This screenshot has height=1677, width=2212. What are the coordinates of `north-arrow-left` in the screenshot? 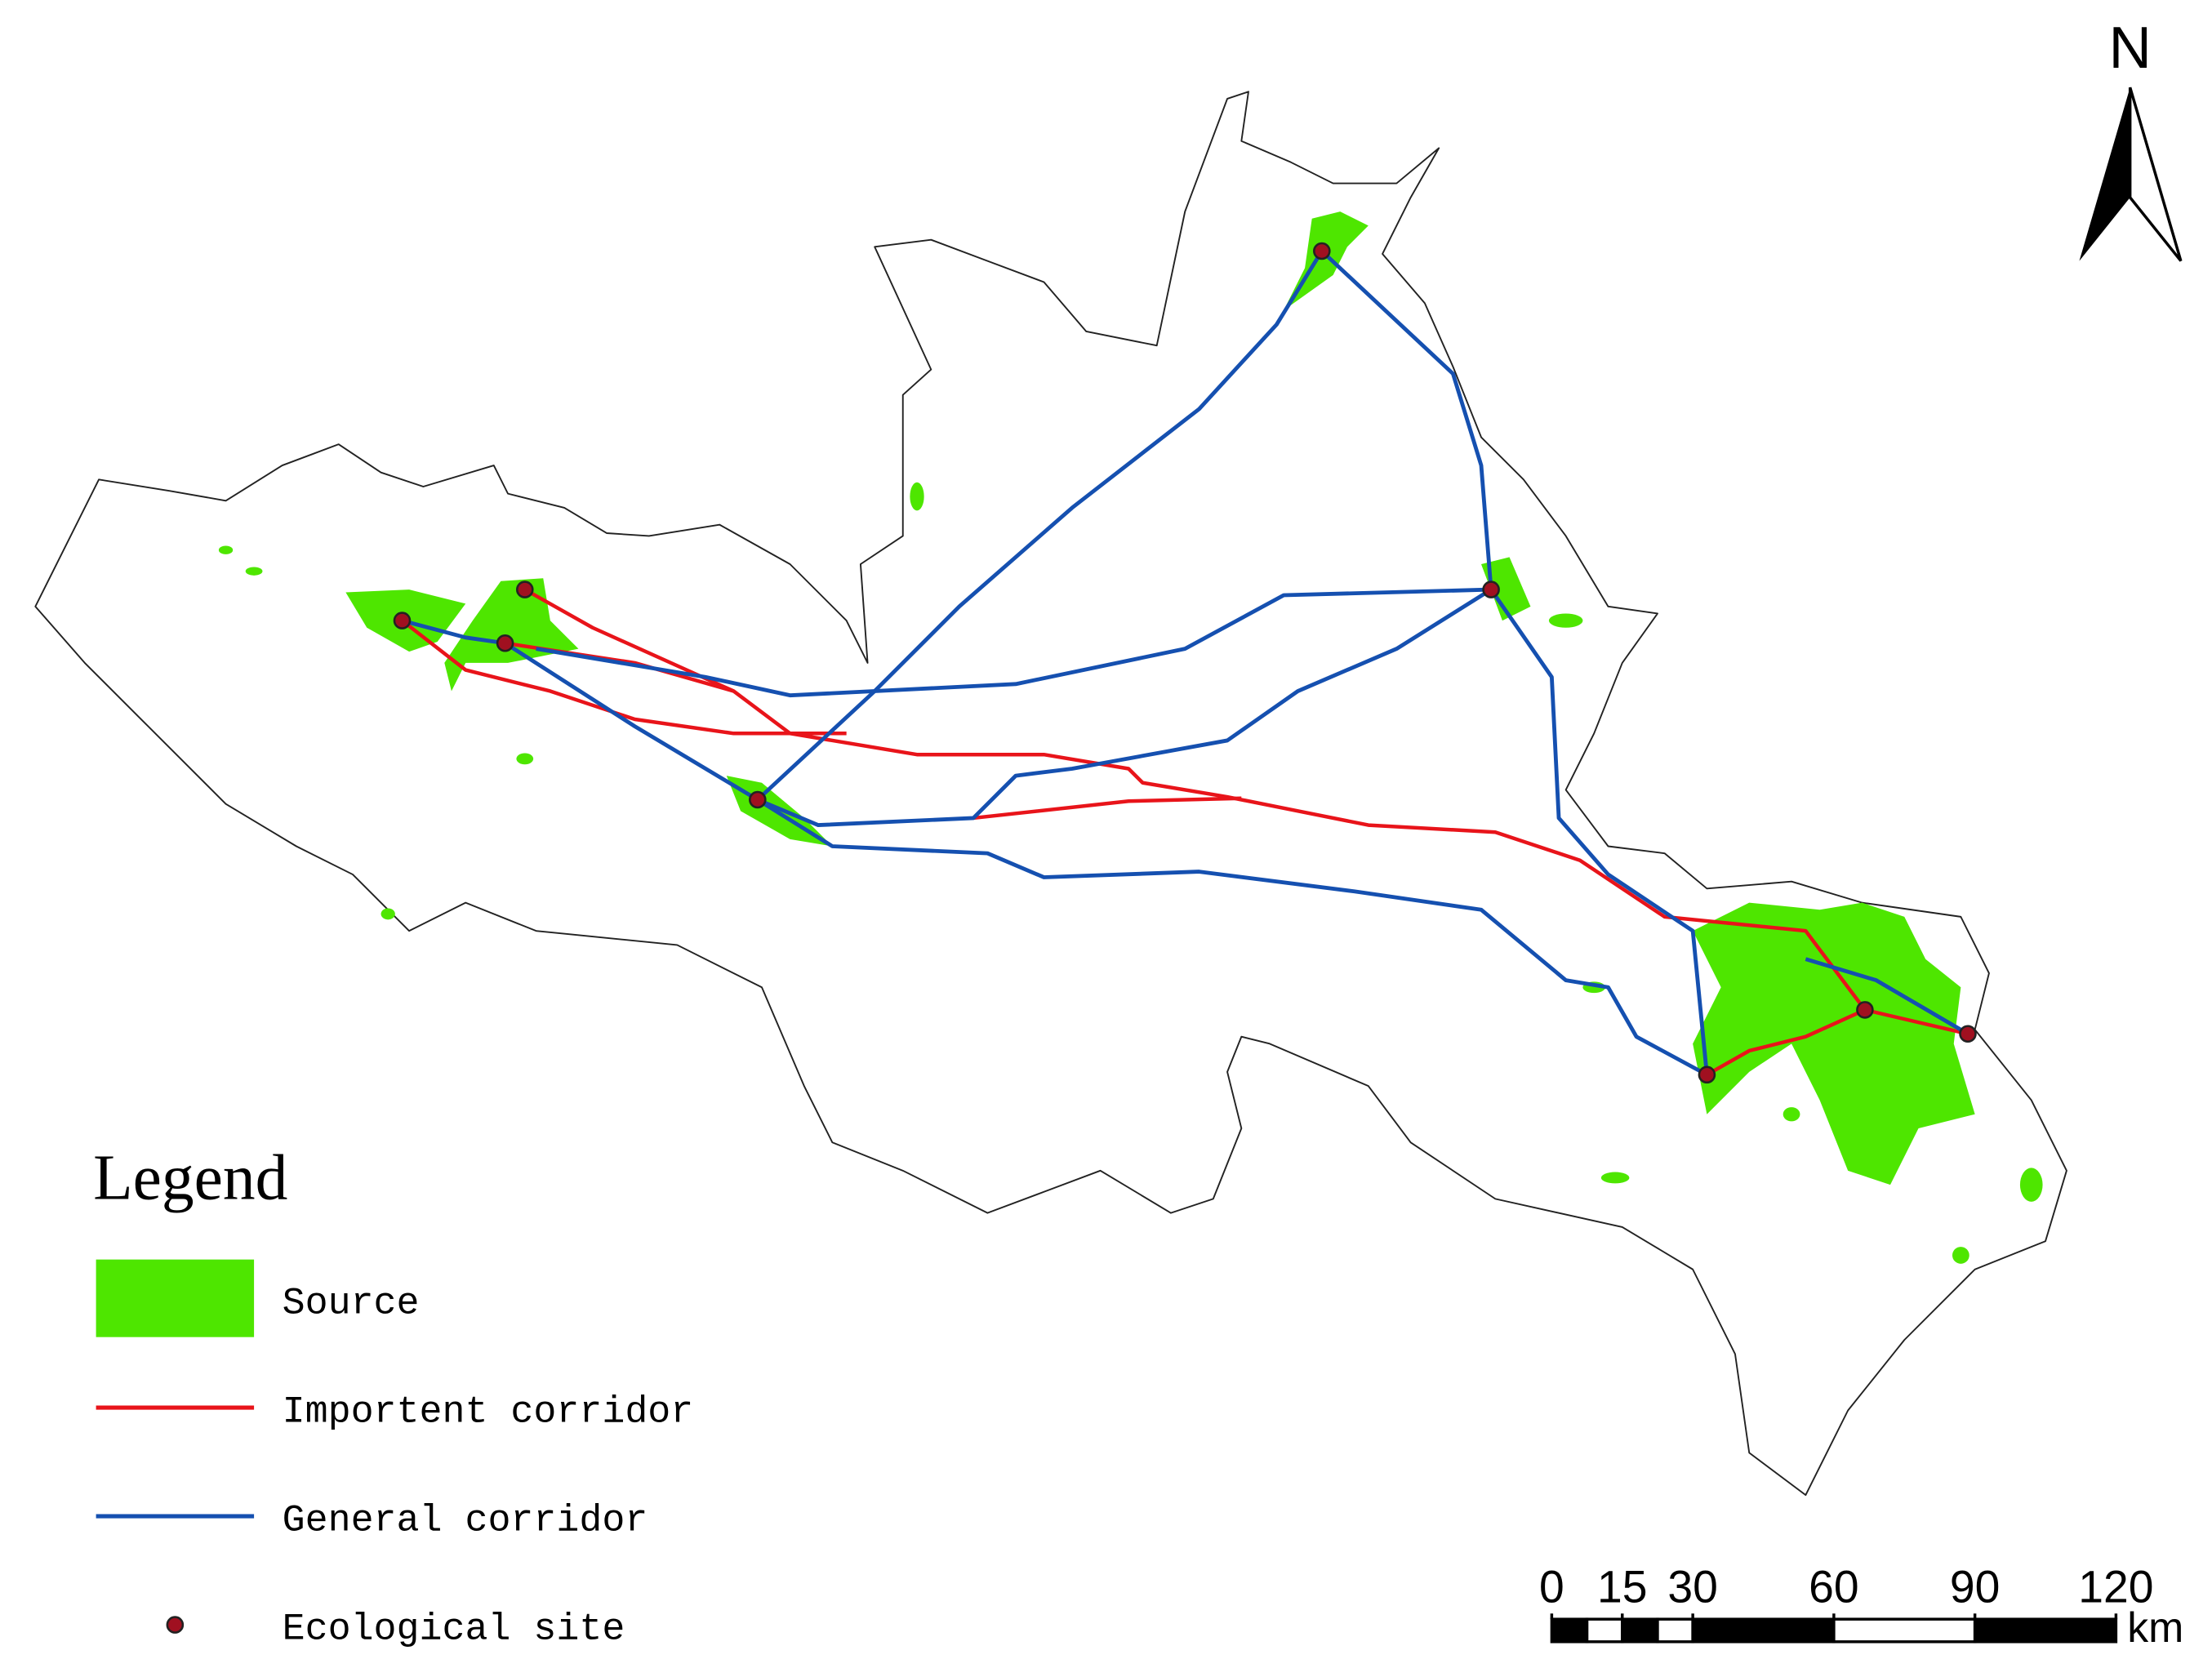 It's located at (2104, 174).